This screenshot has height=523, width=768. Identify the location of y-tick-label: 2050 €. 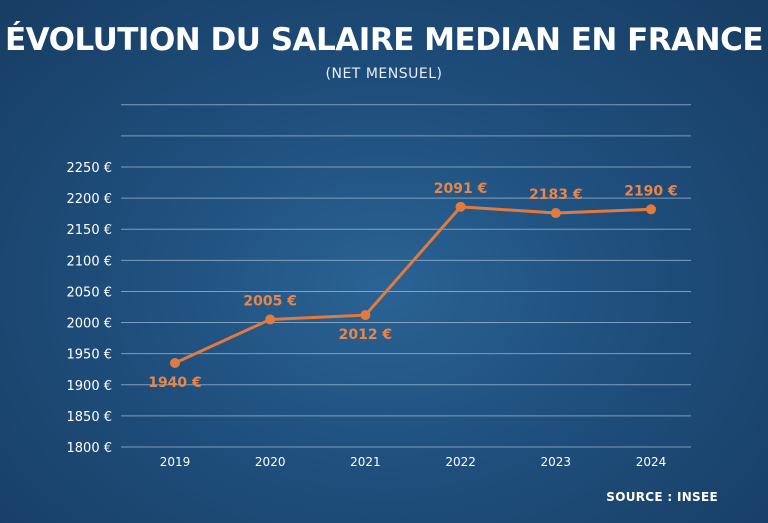
(90, 292).